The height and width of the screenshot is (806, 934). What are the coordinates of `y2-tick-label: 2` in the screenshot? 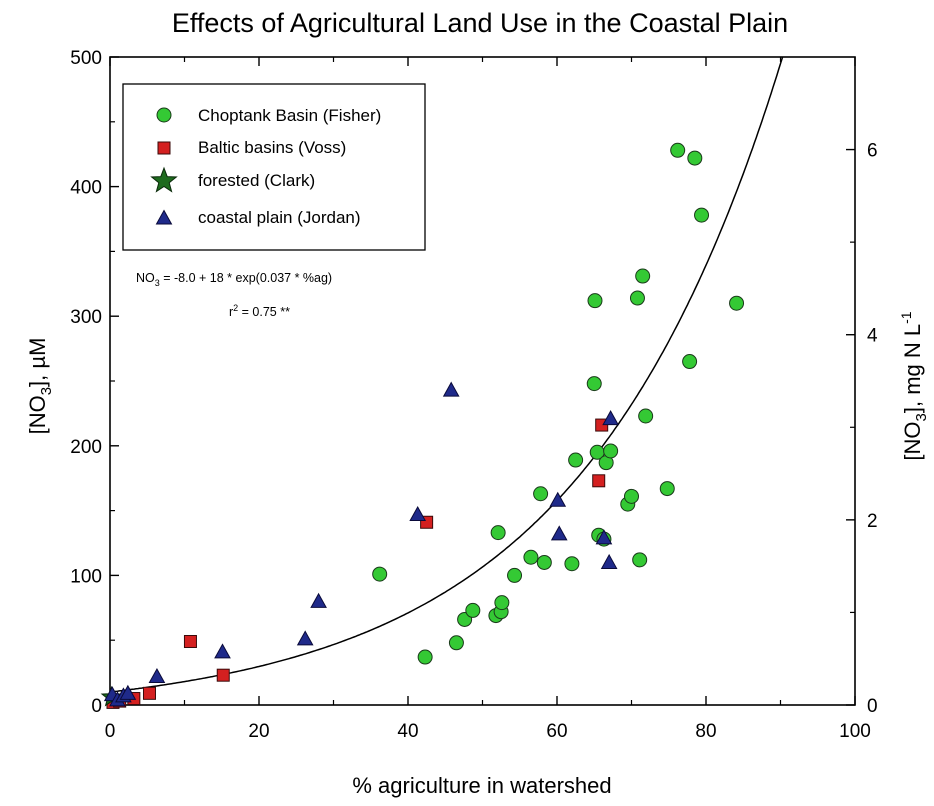 It's located at (872, 521).